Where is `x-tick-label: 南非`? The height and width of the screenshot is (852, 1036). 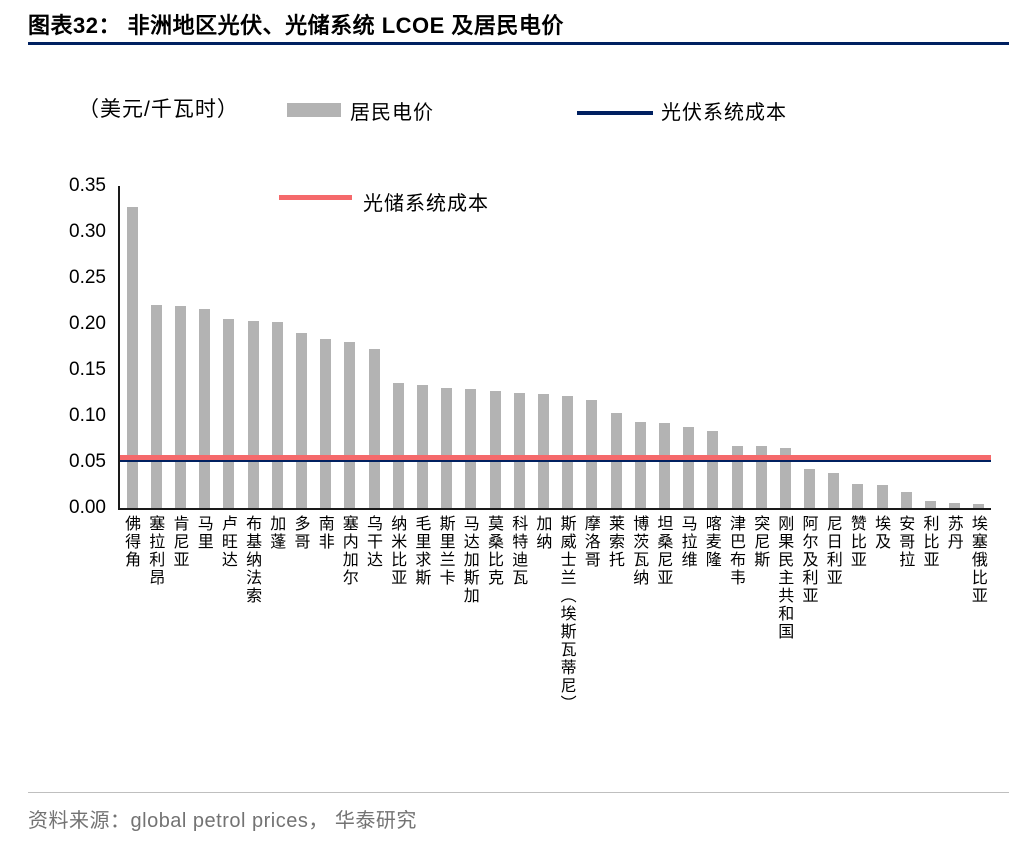 x-tick-label: 南非 is located at coordinates (324, 533).